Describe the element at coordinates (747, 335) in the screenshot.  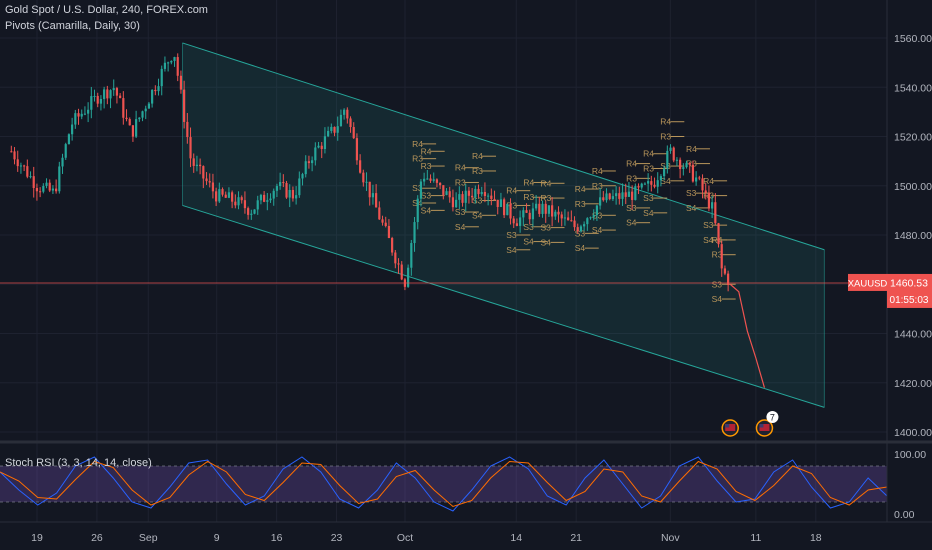
I see `projection-path` at that location.